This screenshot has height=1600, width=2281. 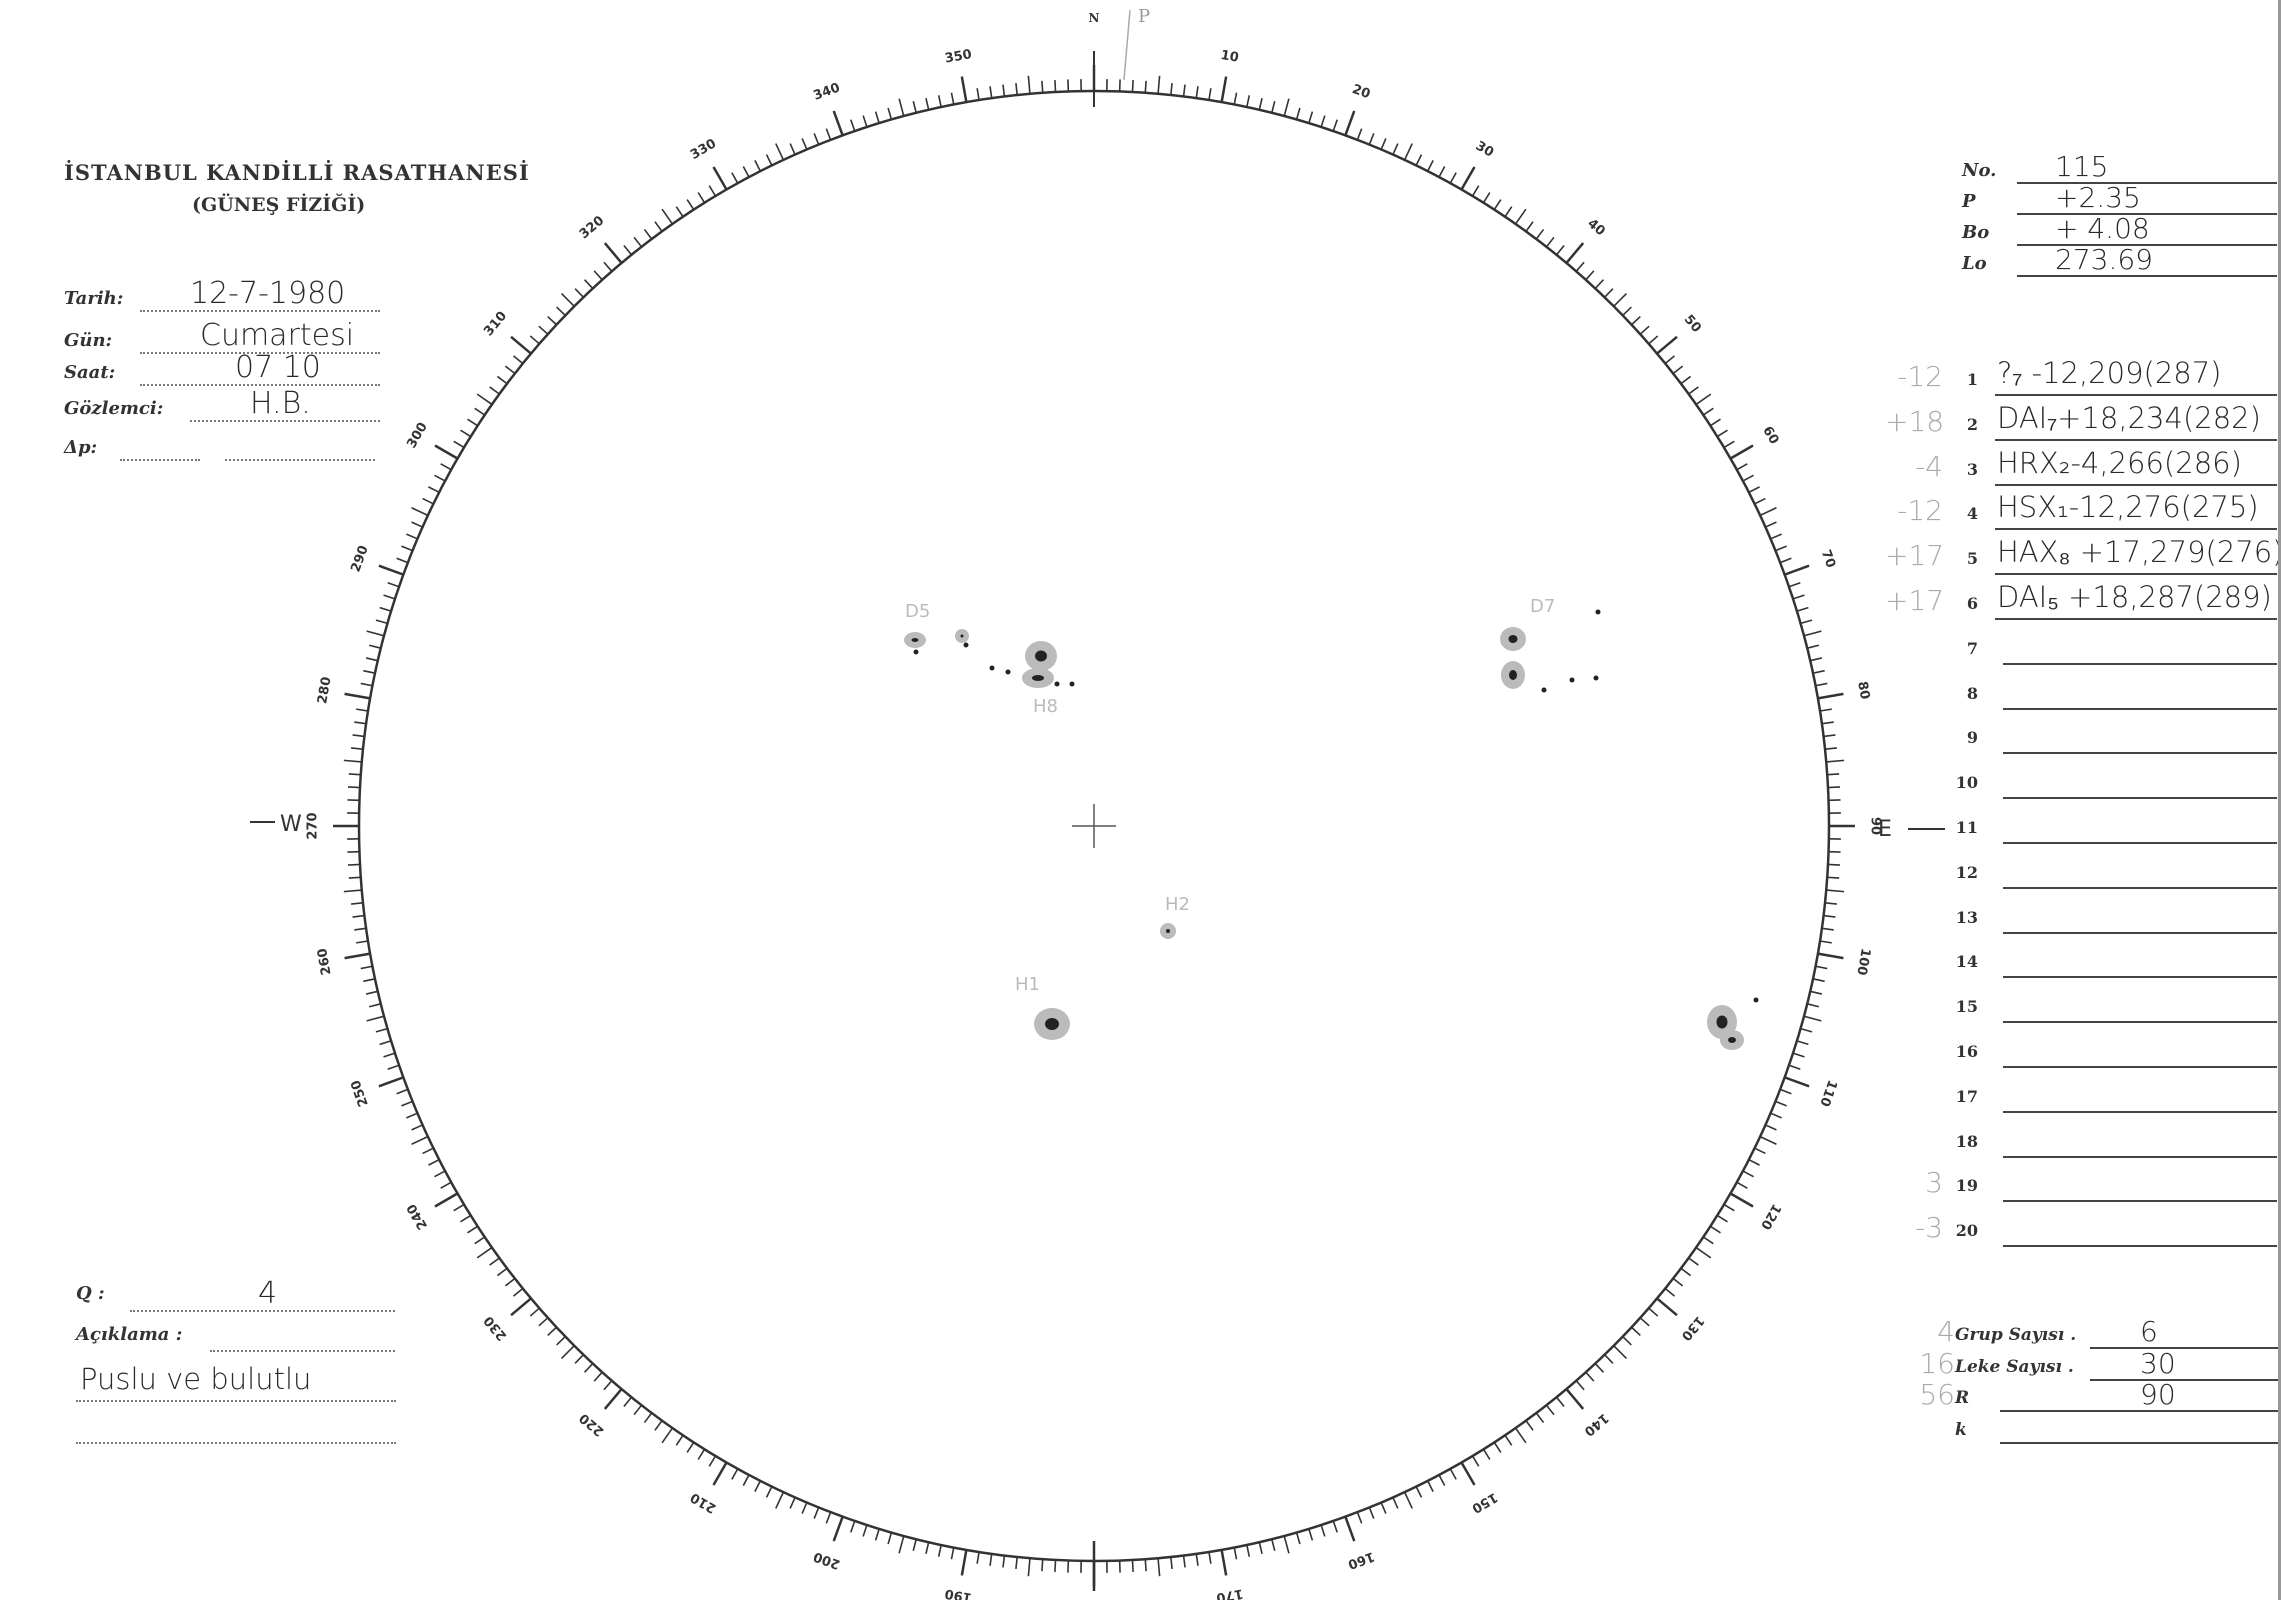 What do you see at coordinates (2140, 1411) in the screenshot?
I see `summary-line` at bounding box center [2140, 1411].